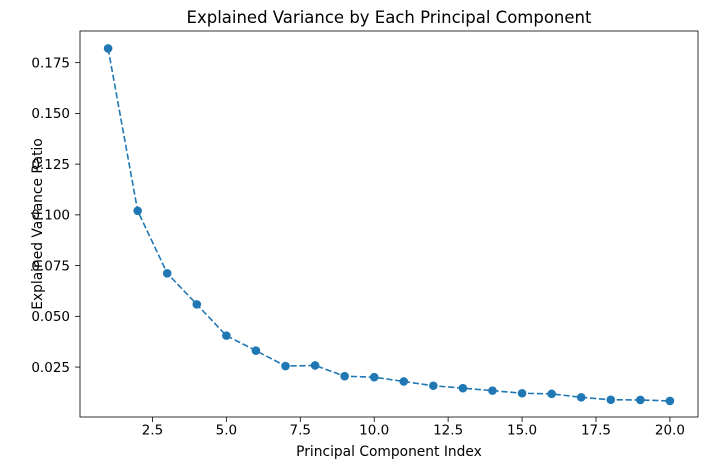 The width and height of the screenshot is (708, 470). I want to click on x-tick-label: 5.0, so click(226, 431).